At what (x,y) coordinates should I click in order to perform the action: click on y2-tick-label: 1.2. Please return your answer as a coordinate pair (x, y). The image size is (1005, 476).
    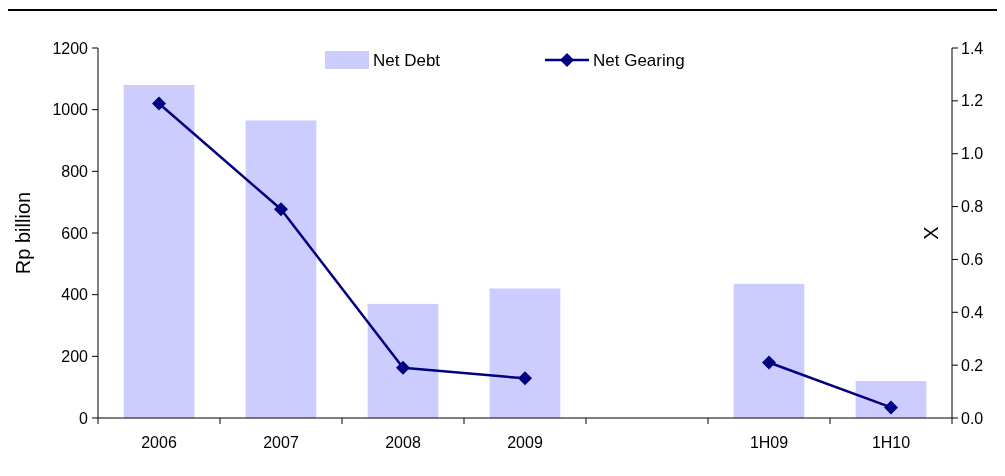
    Looking at the image, I should click on (972, 101).